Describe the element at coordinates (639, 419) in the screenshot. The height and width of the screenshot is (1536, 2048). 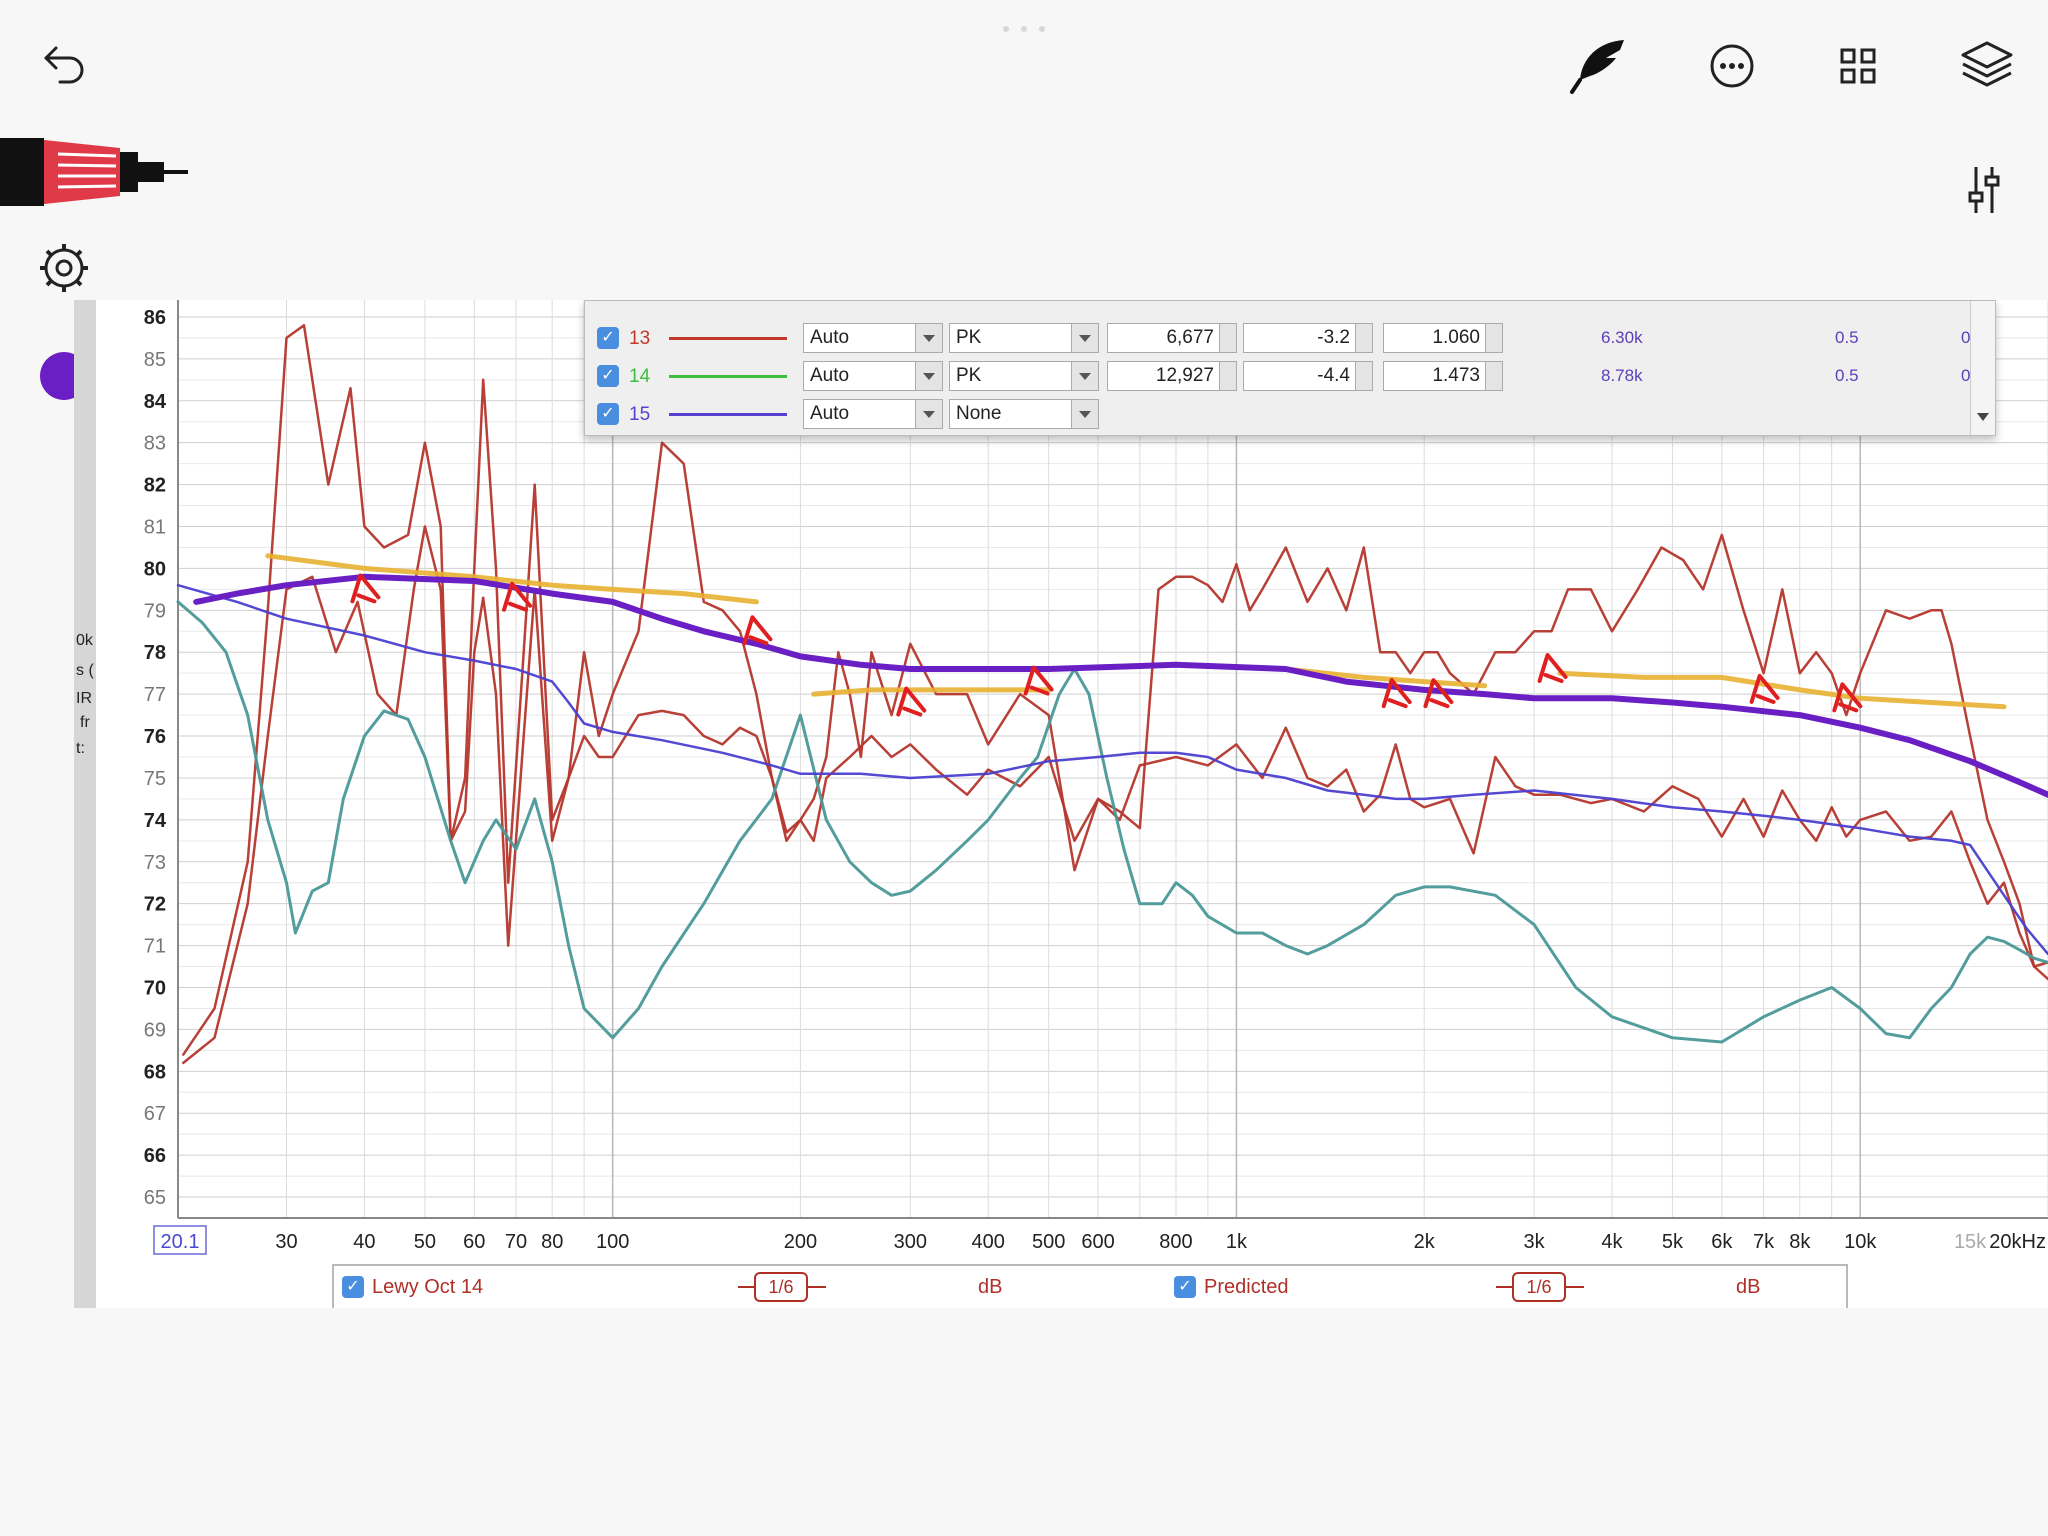
I see `filter-index: 15` at that location.